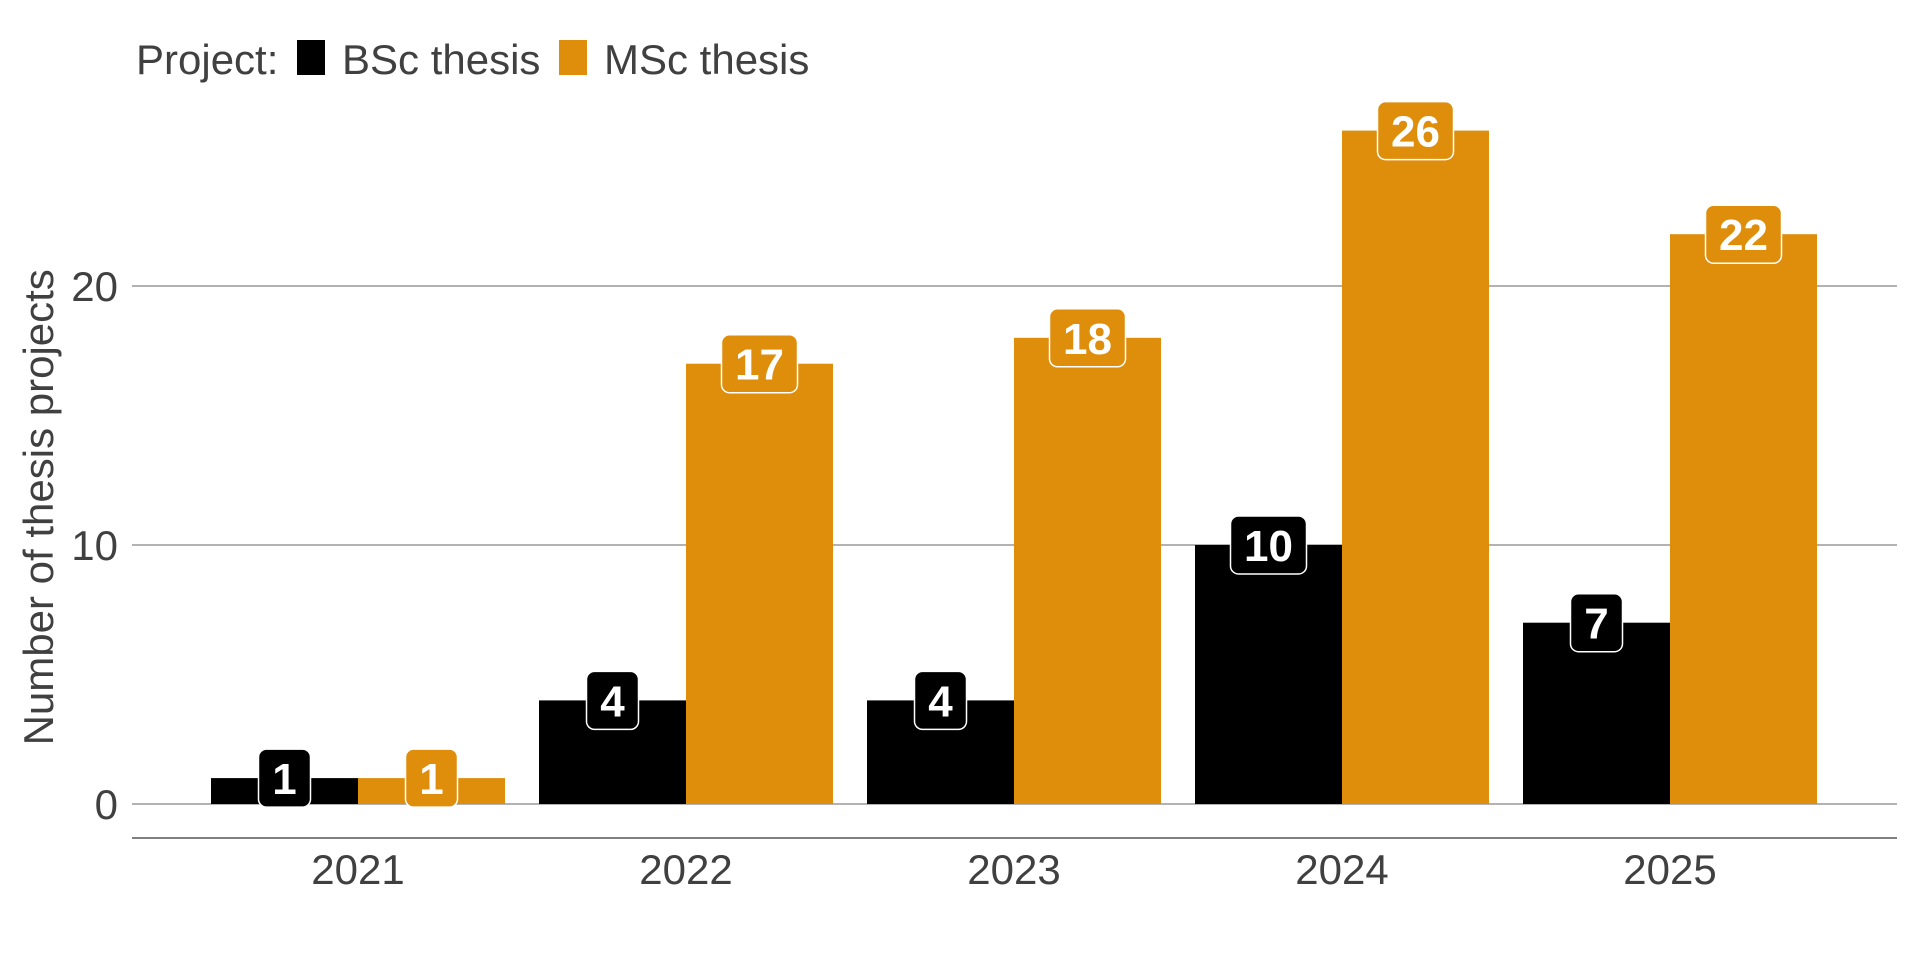 The width and height of the screenshot is (1920, 960). Describe the element at coordinates (1596, 713) in the screenshot. I see `bar-bsc-2025` at that location.